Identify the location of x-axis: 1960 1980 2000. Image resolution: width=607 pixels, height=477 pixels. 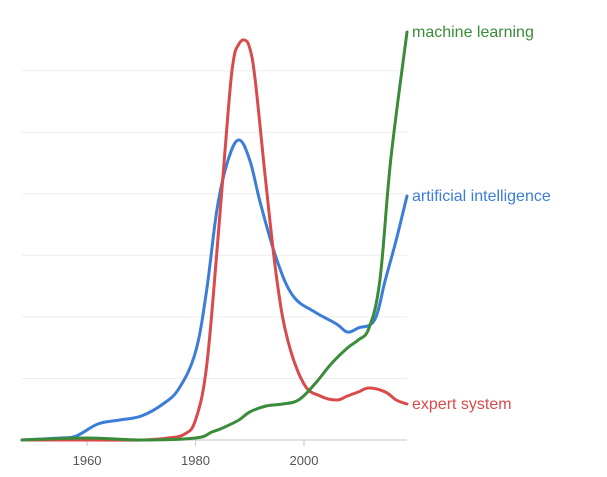
(214, 453).